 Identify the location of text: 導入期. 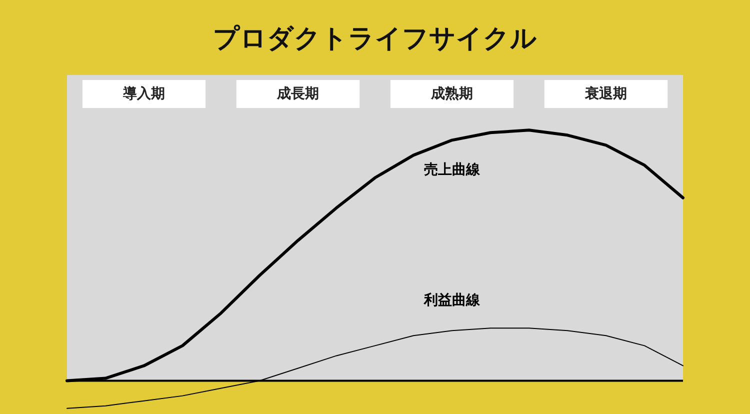
(143, 93).